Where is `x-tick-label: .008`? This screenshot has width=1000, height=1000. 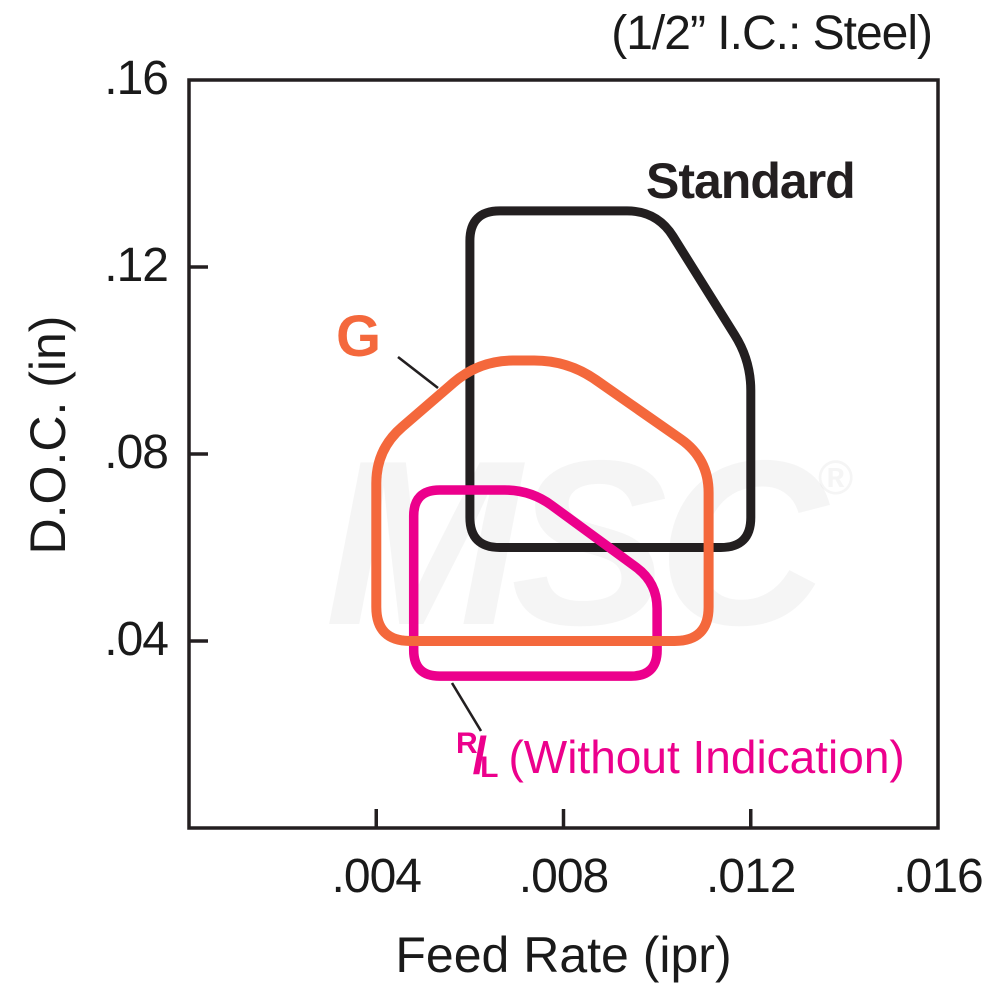
x-tick-label: .008 is located at coordinates (563, 876).